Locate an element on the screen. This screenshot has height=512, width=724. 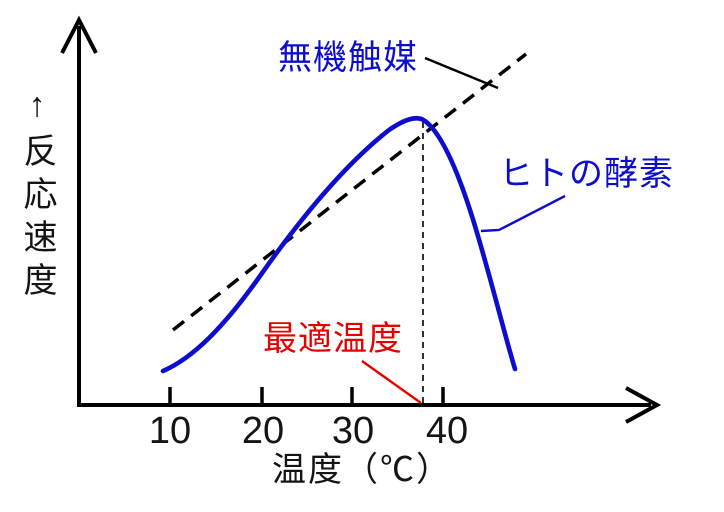
x-axis-label: 温度（℃） is located at coordinates (362, 470).